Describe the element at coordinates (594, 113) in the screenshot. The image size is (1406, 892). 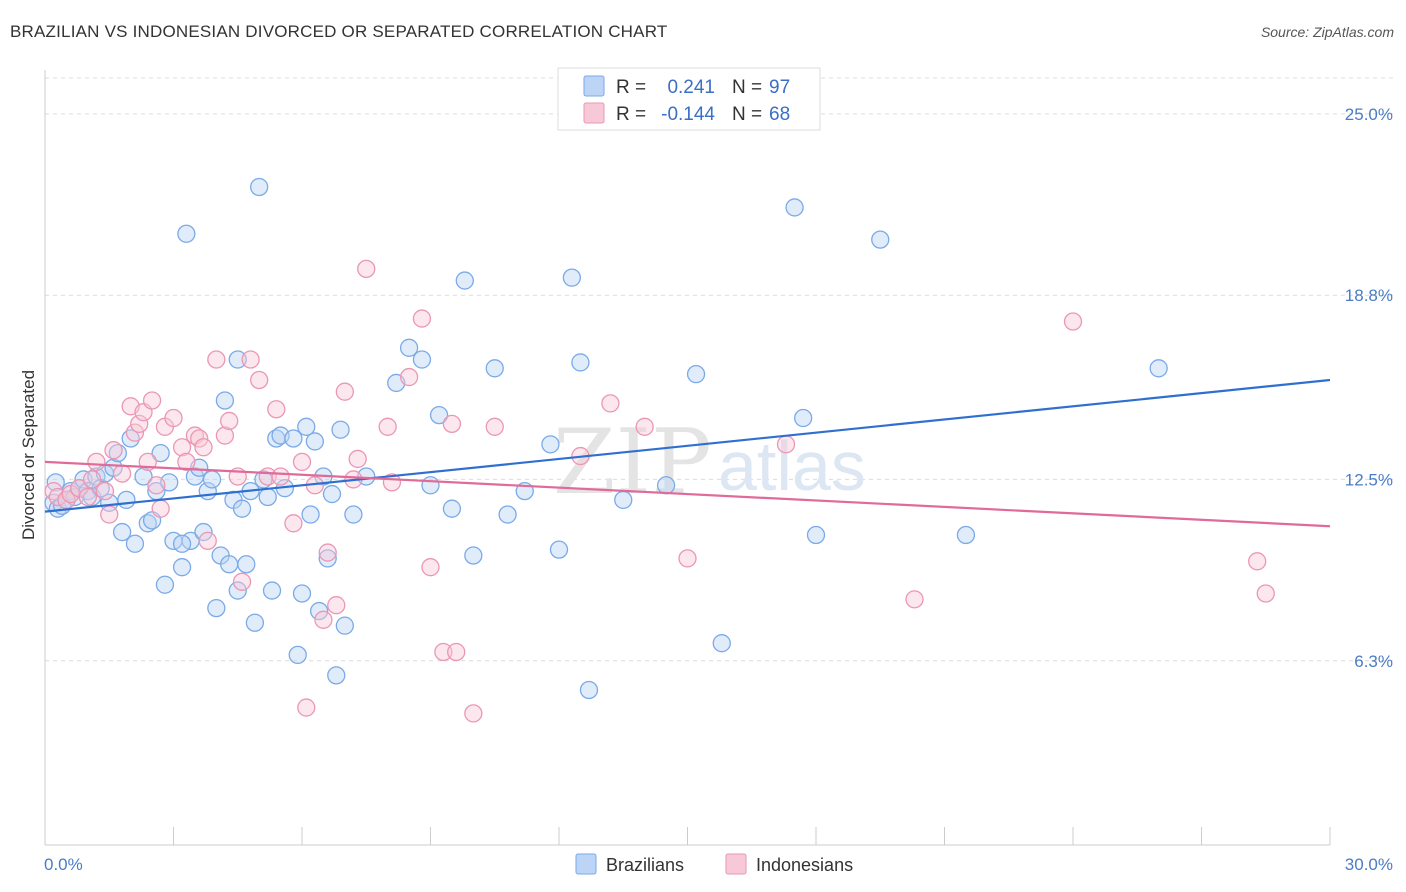
I see `legend-swatch-indonesians` at that location.